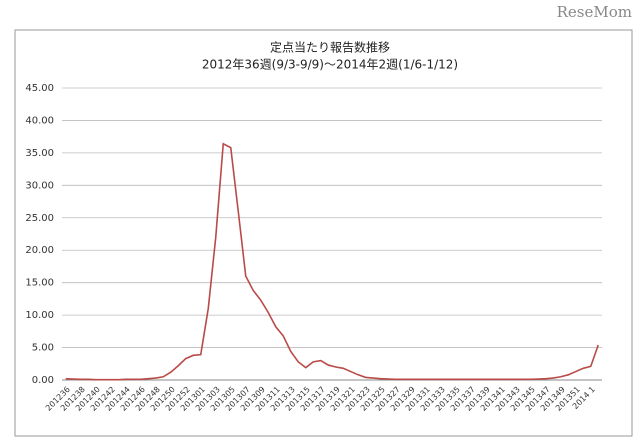 The height and width of the screenshot is (443, 640). What do you see at coordinates (43, 380) in the screenshot?
I see `y-tick-label: 0.00` at bounding box center [43, 380].